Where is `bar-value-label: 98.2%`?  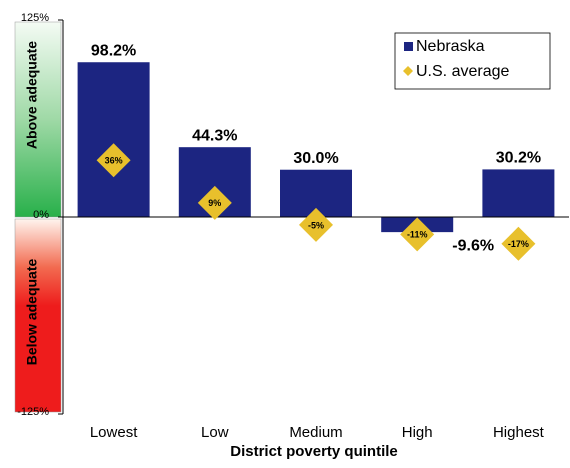 bar-value-label: 98.2% is located at coordinates (113, 50).